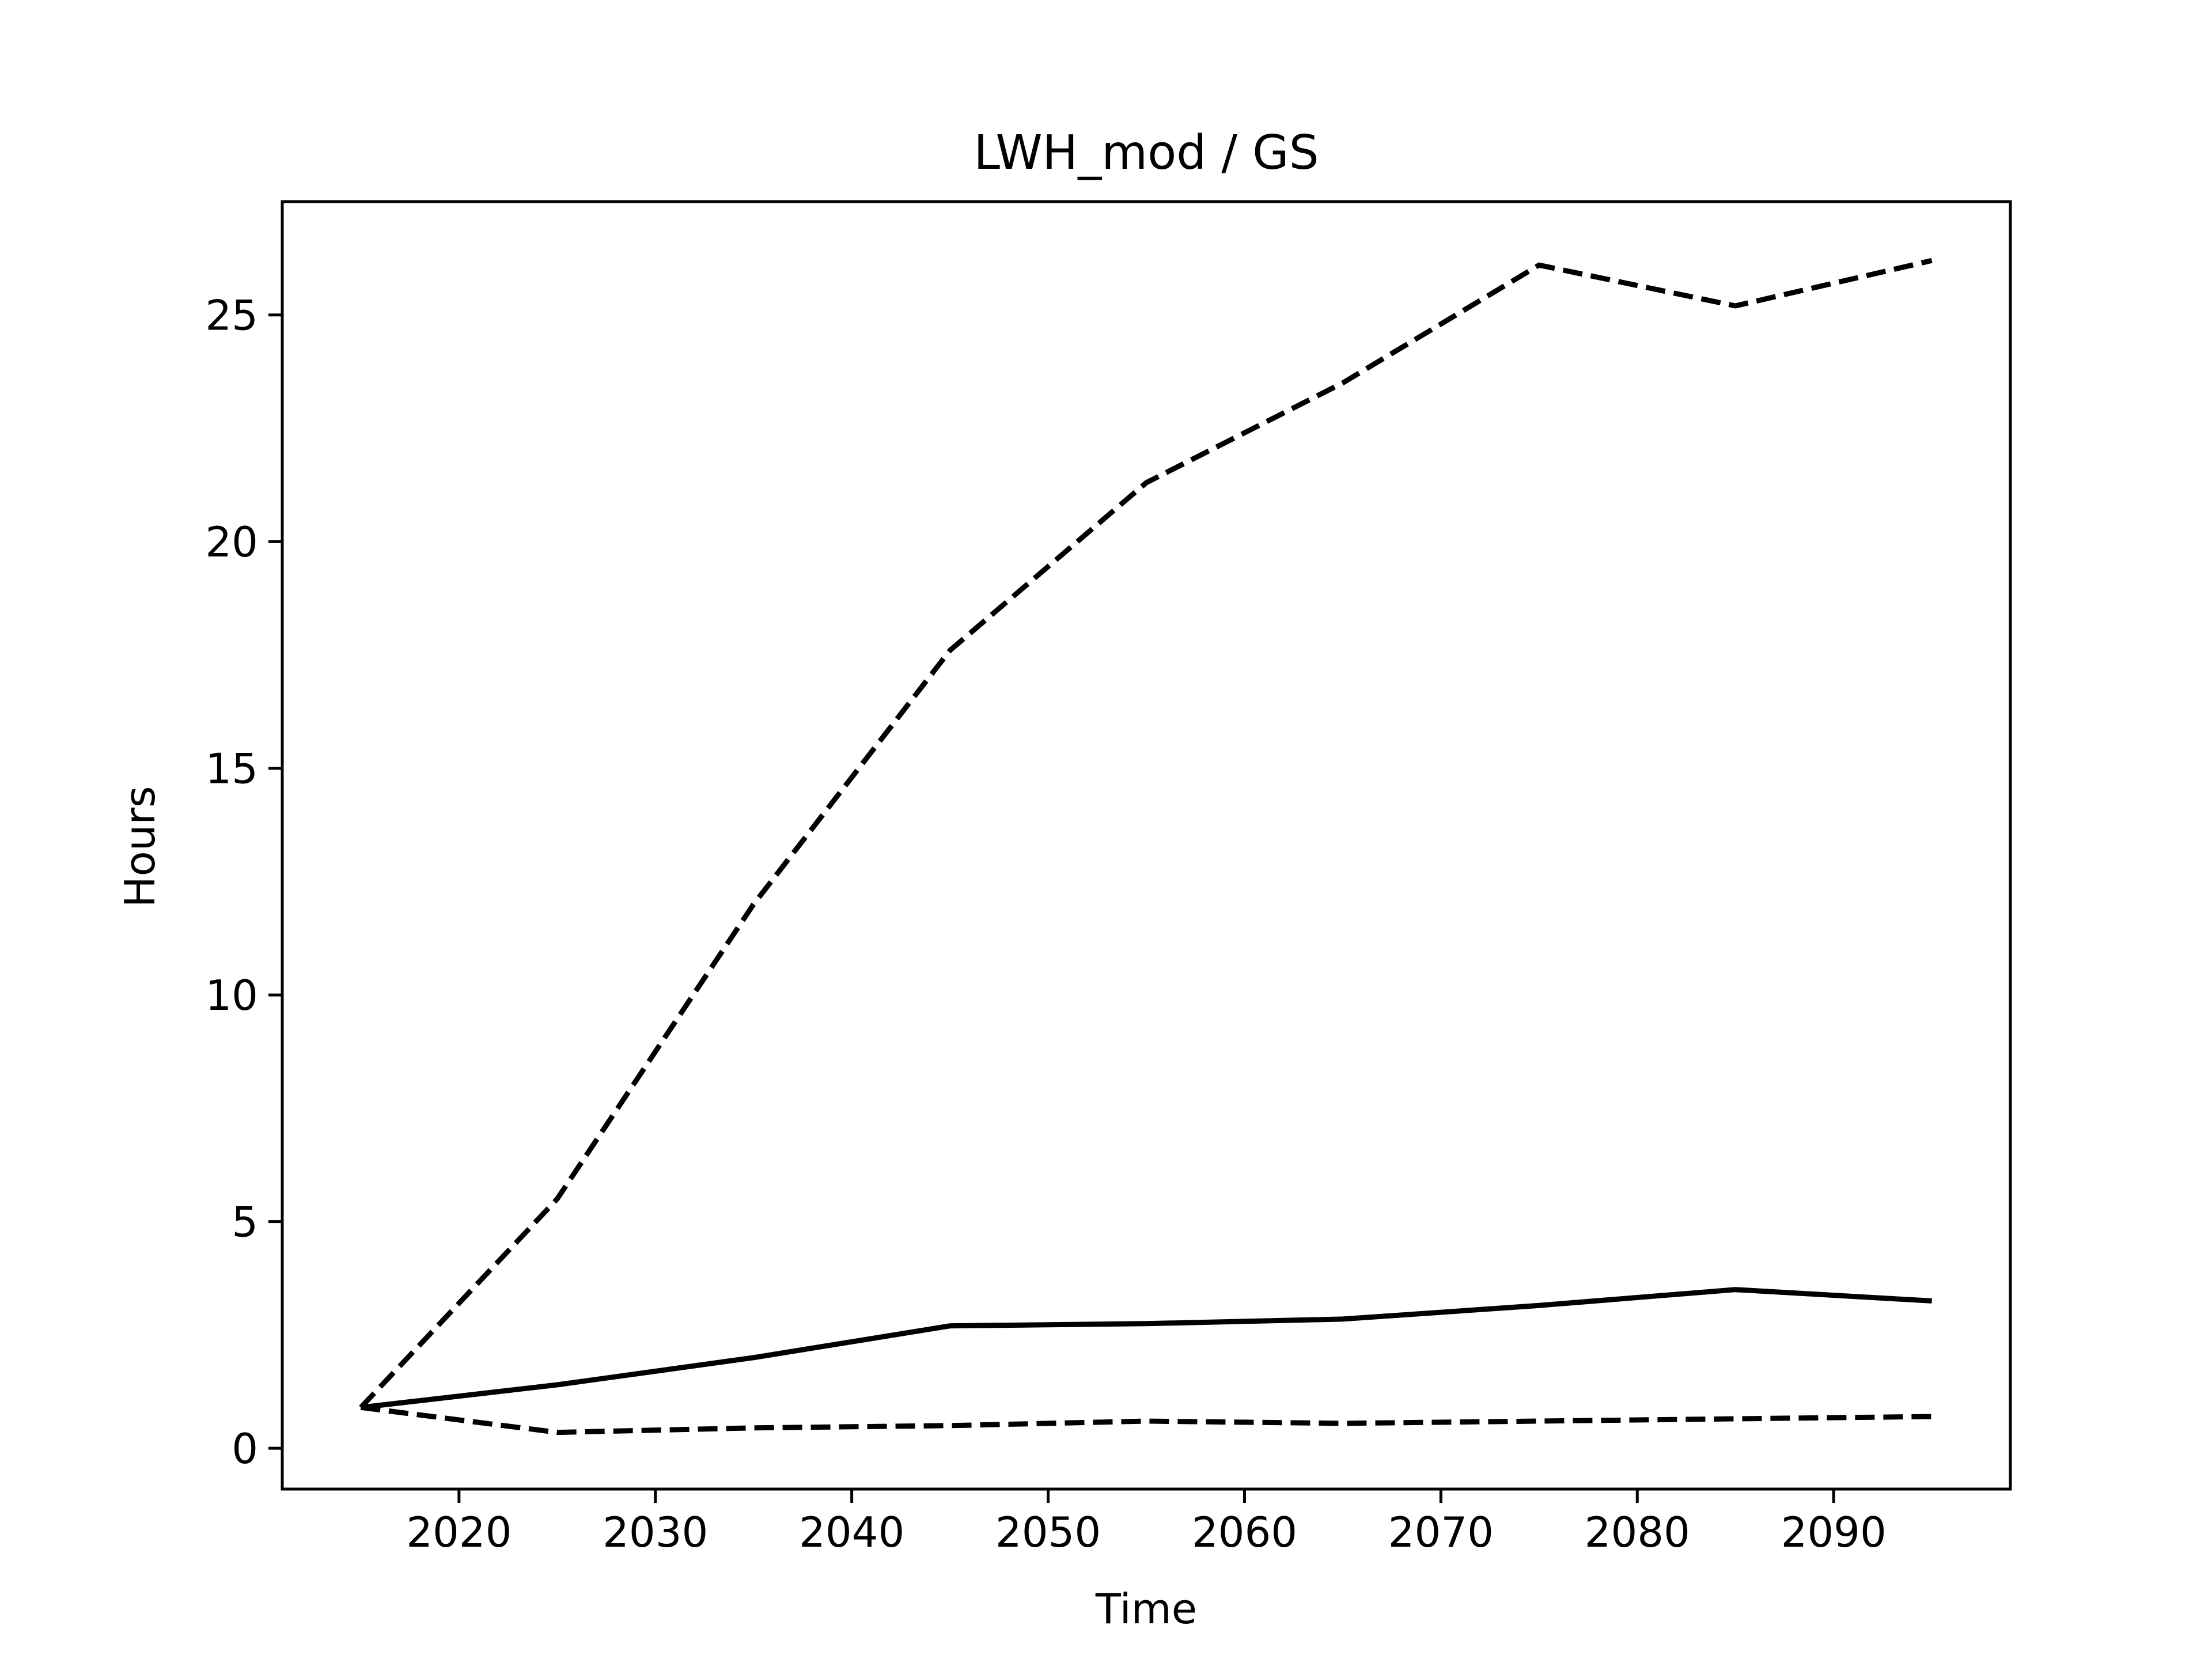  Describe the element at coordinates (1244, 1532) in the screenshot. I see `x-tick-label: 2060` at that location.